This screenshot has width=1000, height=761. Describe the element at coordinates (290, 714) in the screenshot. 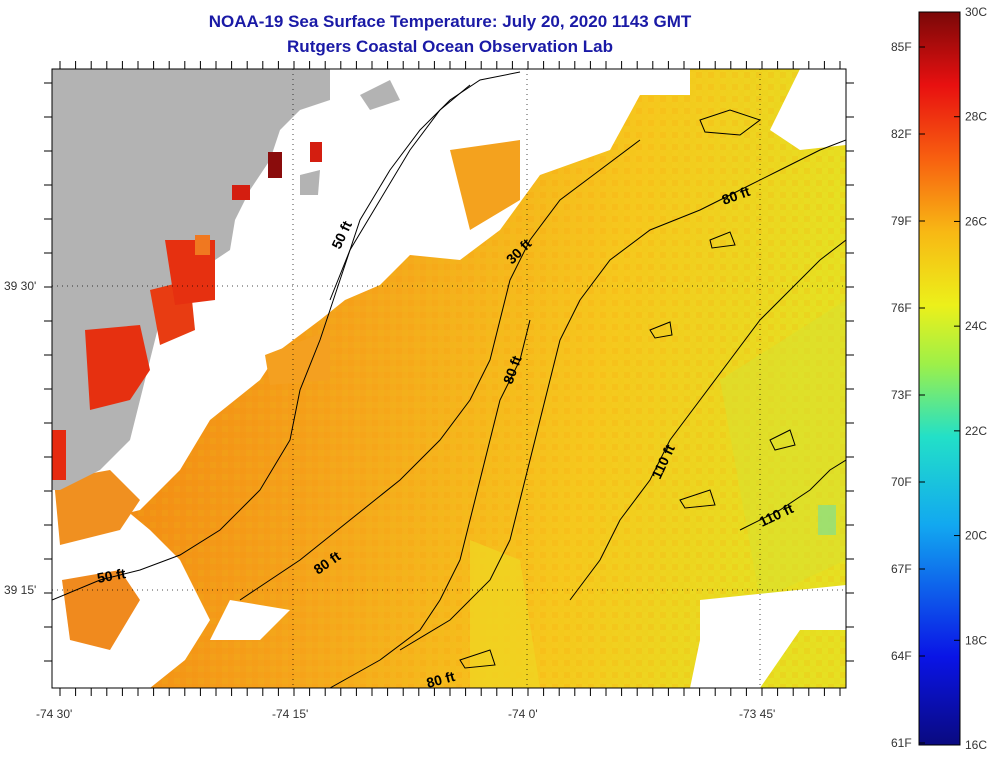

I see `lon-label-2: -74 15'` at that location.